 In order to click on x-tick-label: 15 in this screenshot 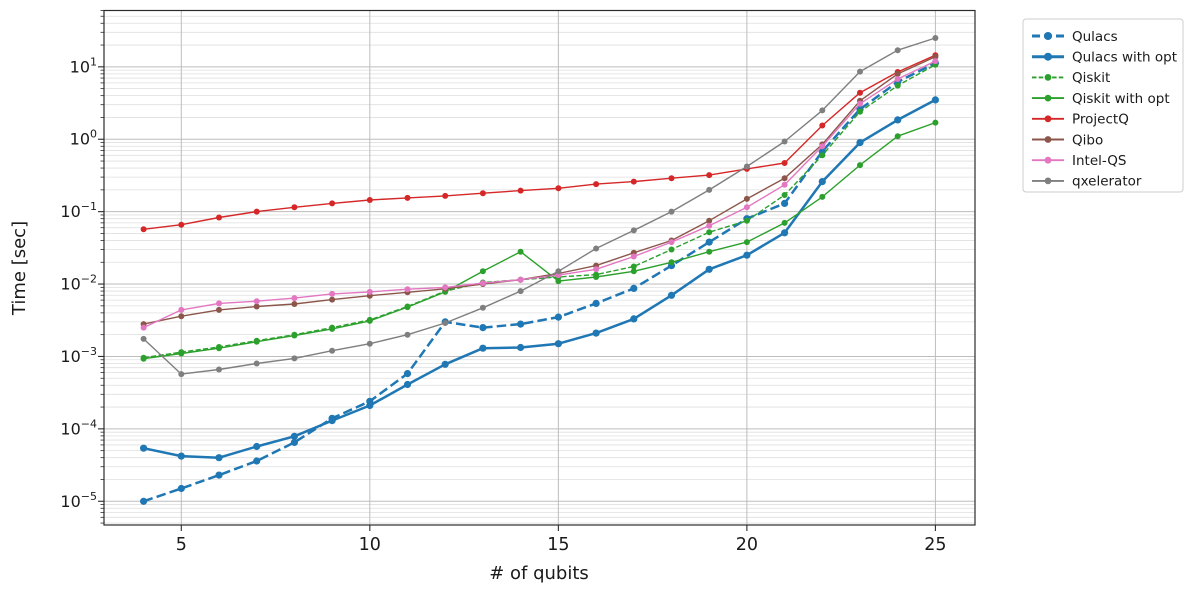, I will do `click(558, 545)`.